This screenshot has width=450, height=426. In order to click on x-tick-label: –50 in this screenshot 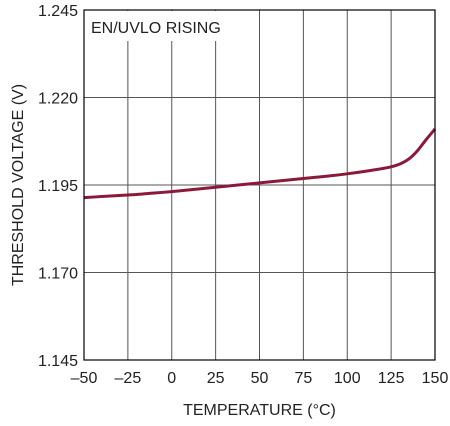, I will do `click(84, 378)`.